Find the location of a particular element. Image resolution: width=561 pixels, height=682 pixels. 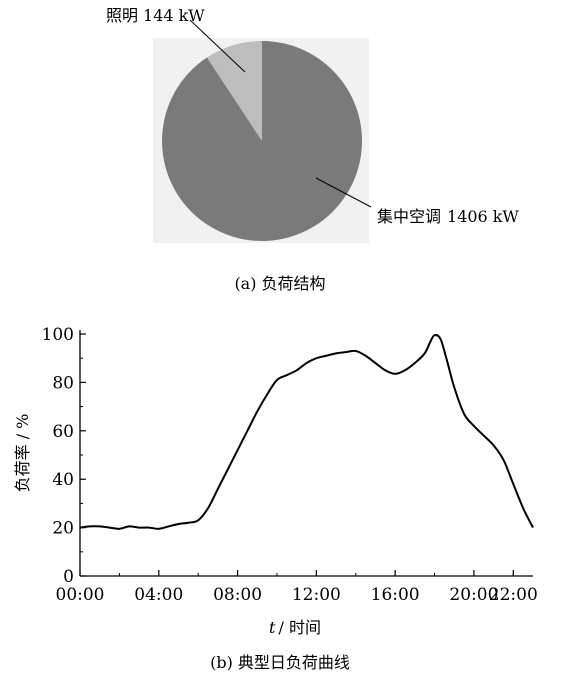

pie-label-lighting-unit: kW is located at coordinates (192, 15).